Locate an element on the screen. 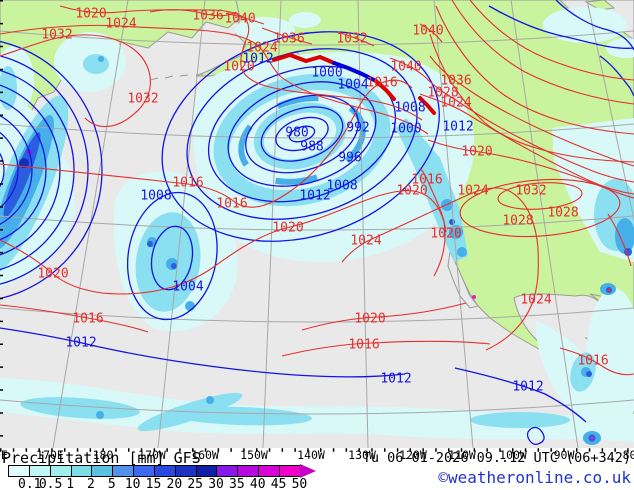 The height and width of the screenshot is (490, 634). scale-value: 0.1 is located at coordinates (30, 483).